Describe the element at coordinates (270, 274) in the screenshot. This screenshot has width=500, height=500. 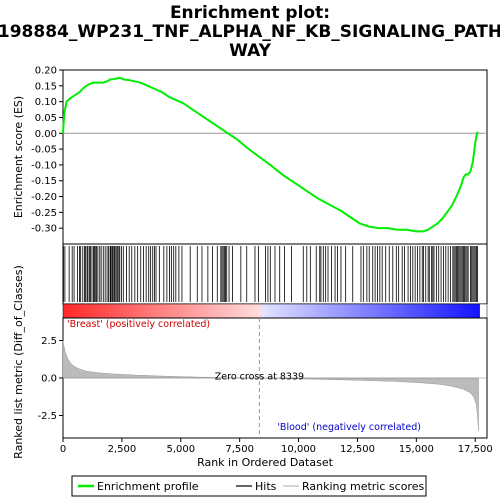
I see `hits-marks` at that location.